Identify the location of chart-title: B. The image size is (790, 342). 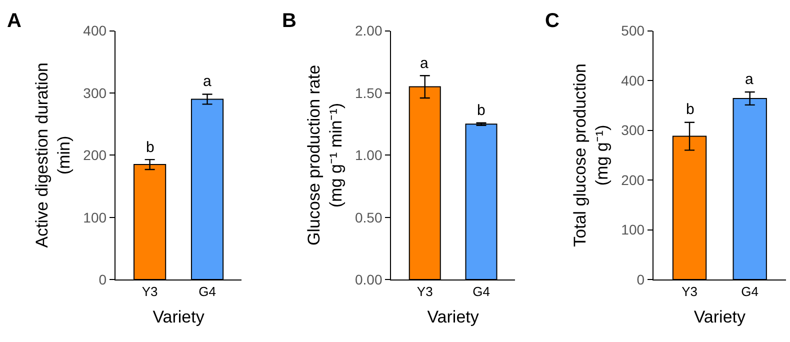
(289, 21).